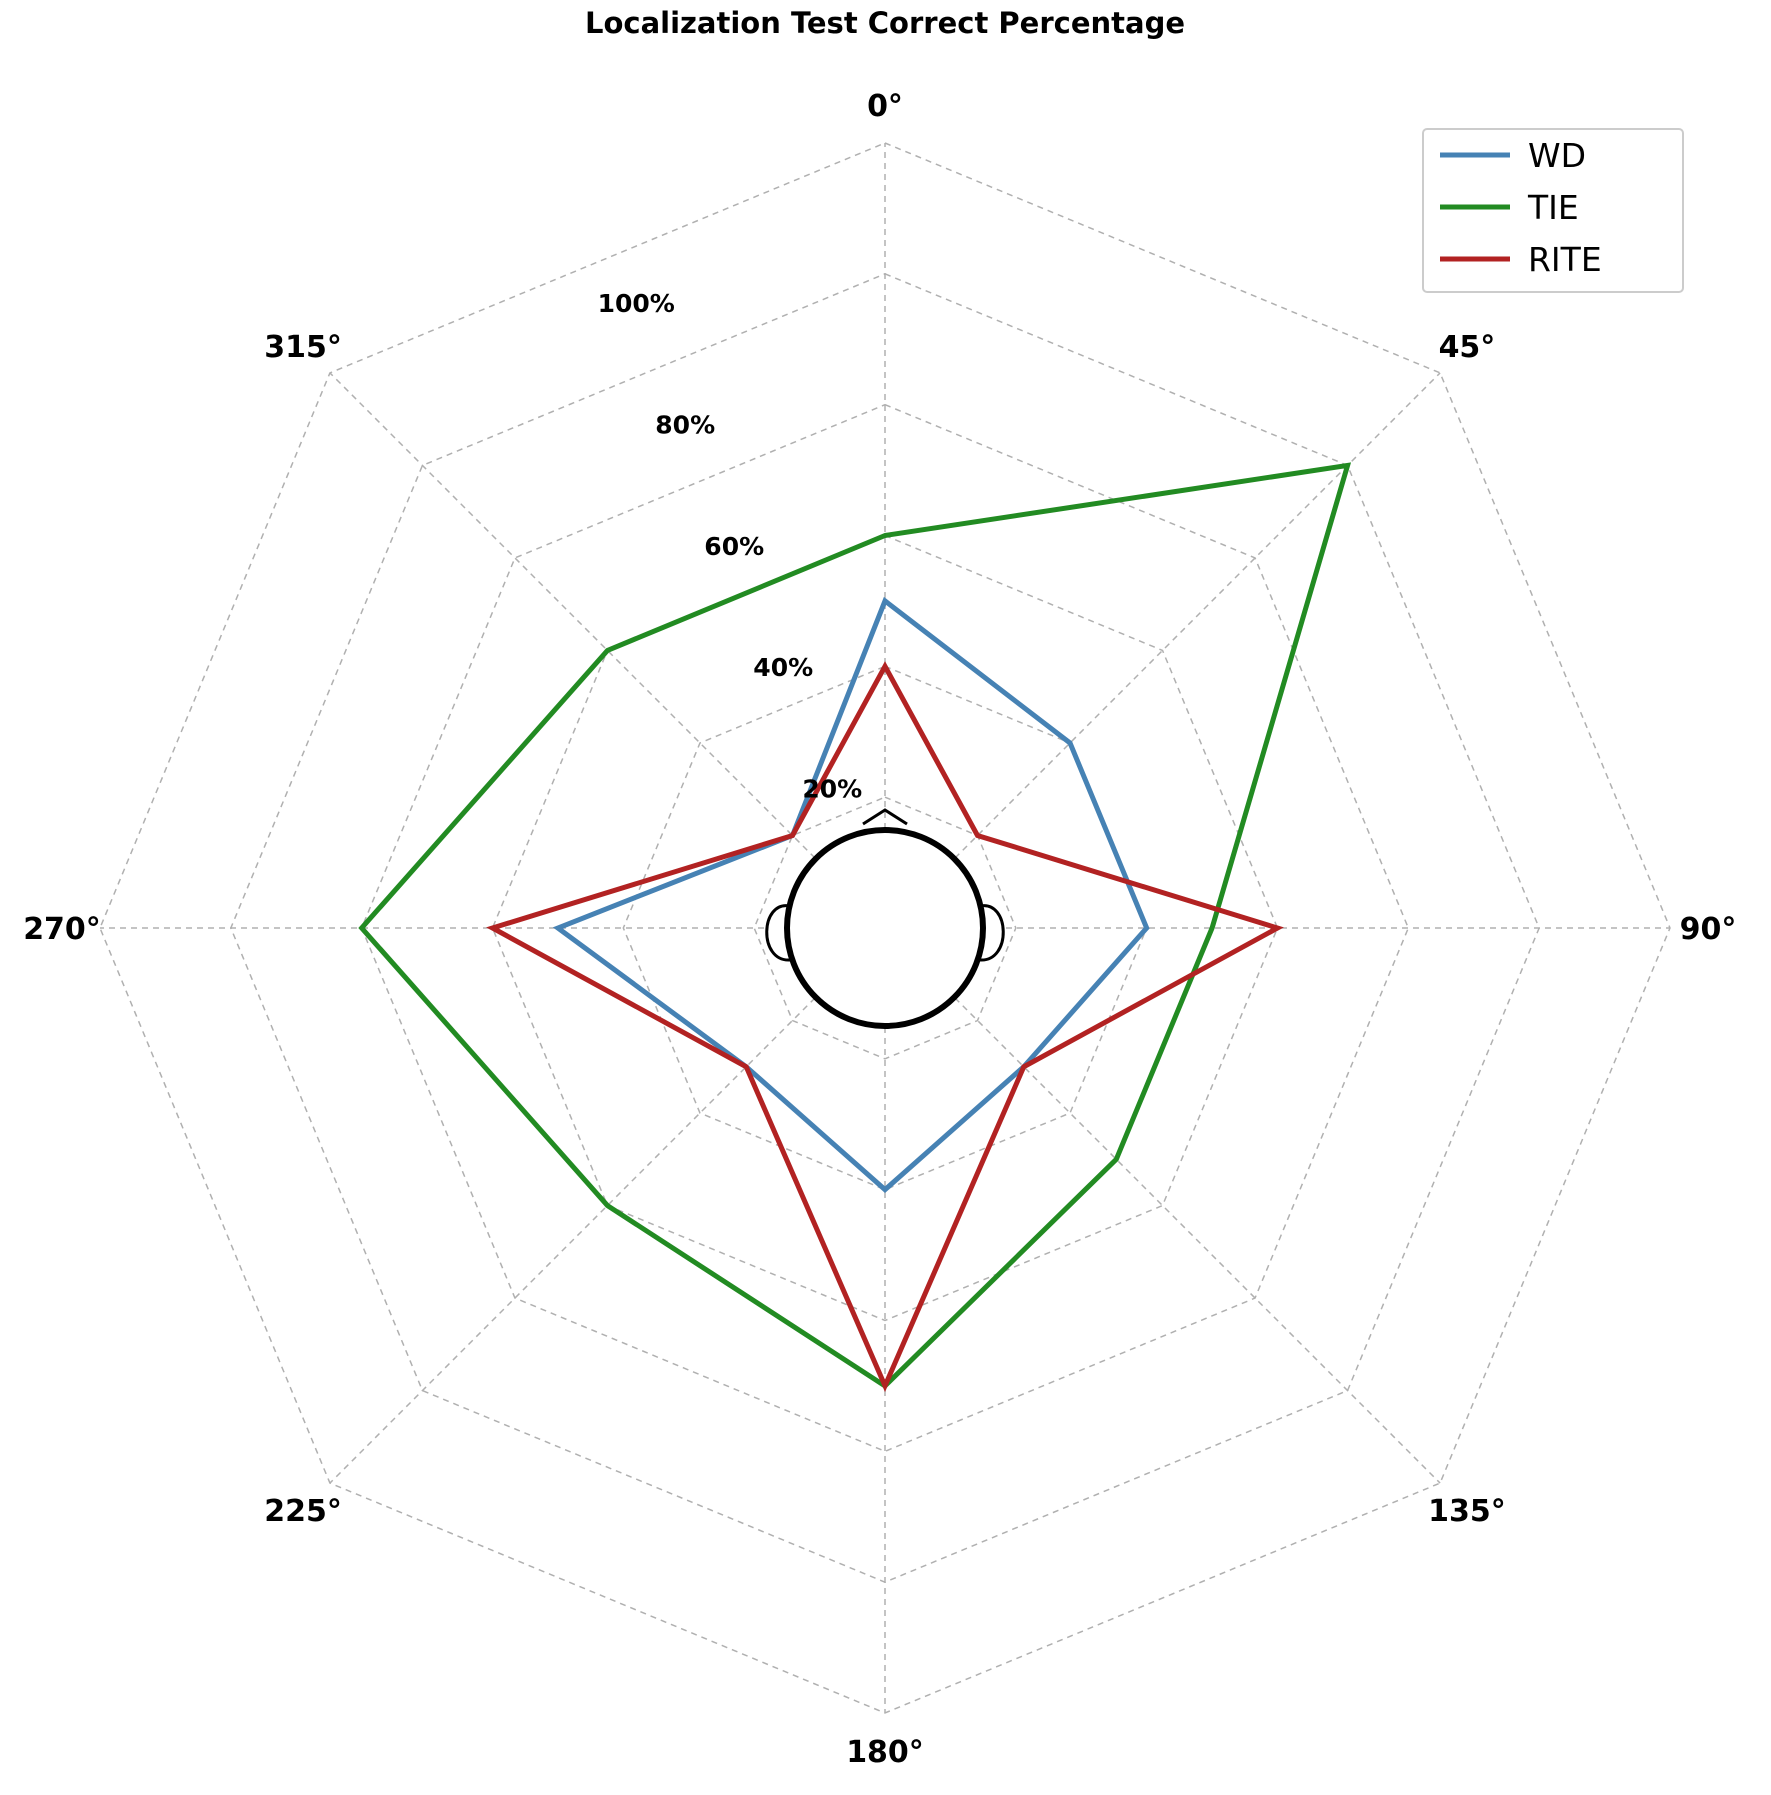 The height and width of the screenshot is (1795, 1771). What do you see at coordinates (734, 546) in the screenshot?
I see `radial-tick-label: 60%` at bounding box center [734, 546].